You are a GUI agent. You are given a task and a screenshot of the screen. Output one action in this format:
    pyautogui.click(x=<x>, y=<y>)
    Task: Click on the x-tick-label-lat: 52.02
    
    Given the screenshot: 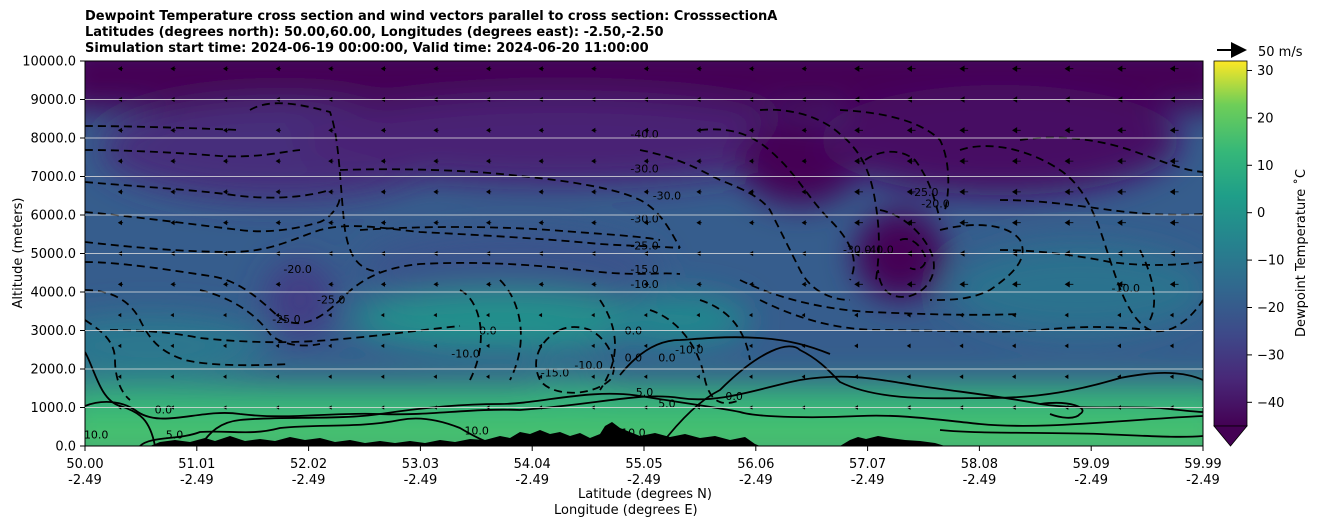 What is the action you would take?
    pyautogui.click(x=308, y=464)
    